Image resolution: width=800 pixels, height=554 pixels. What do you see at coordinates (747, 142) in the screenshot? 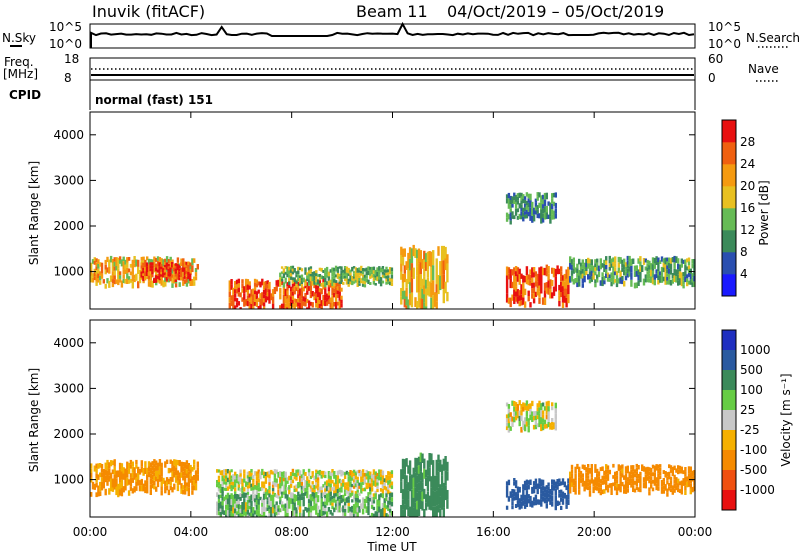
I see `power-colorbar-tick: 28` at bounding box center [747, 142].